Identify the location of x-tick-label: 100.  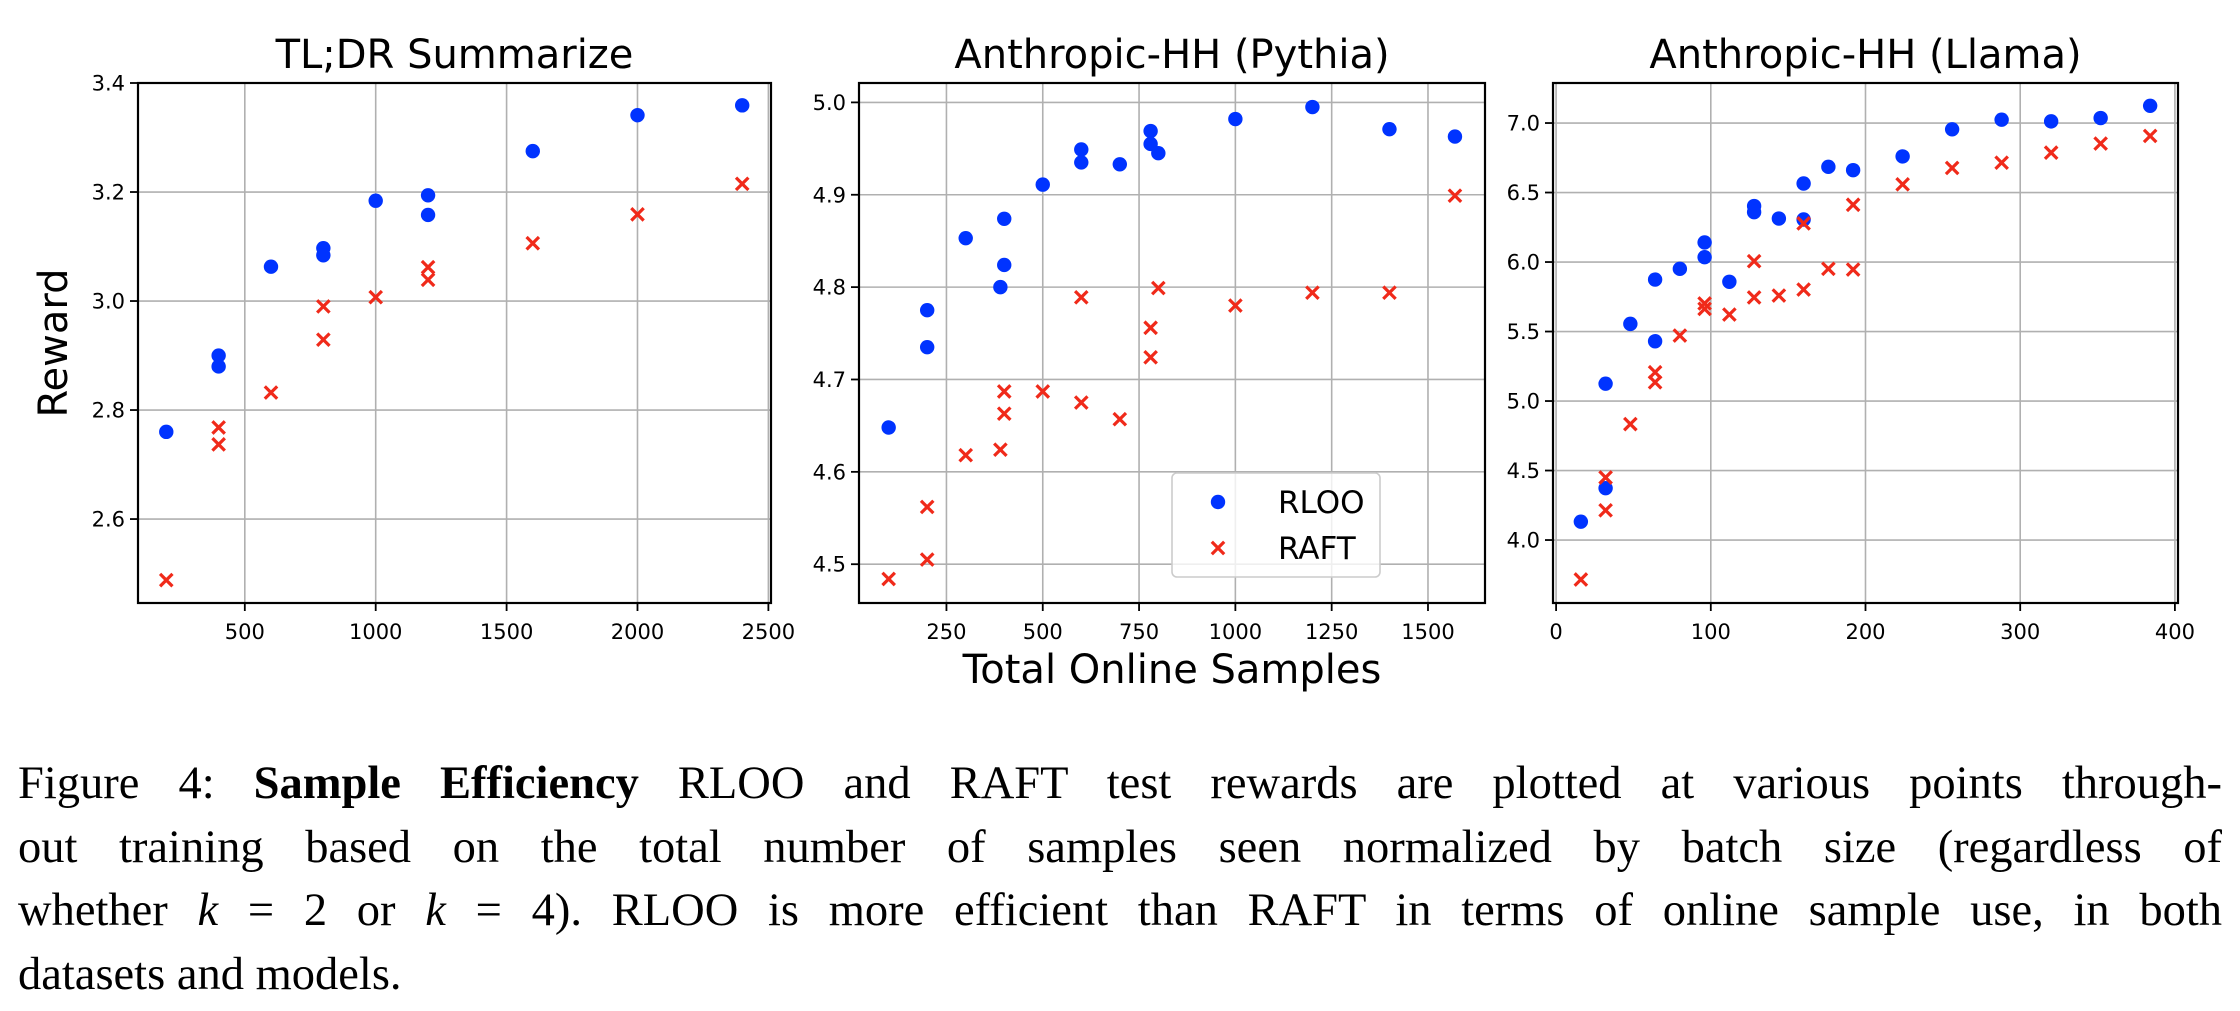
(1711, 632).